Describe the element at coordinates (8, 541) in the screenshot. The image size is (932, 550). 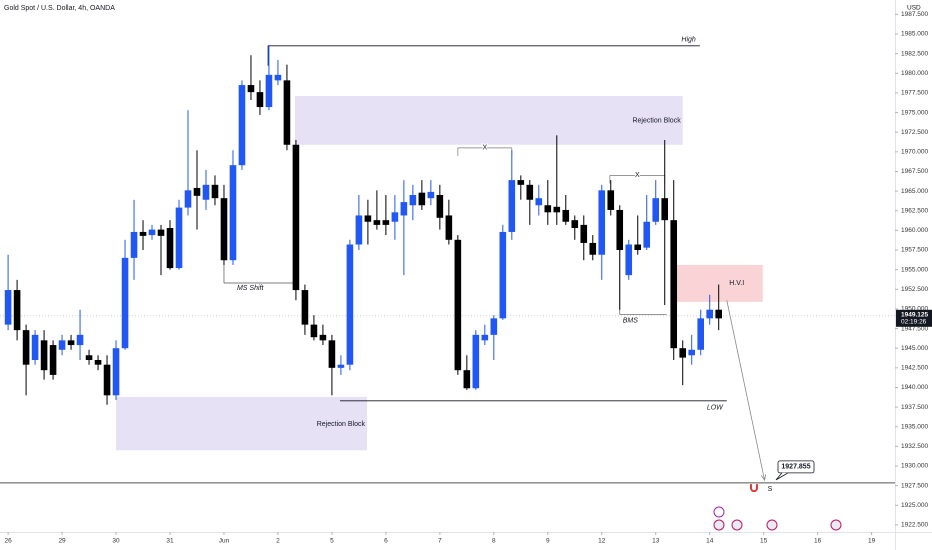
I see `x-tick-label: 26` at that location.